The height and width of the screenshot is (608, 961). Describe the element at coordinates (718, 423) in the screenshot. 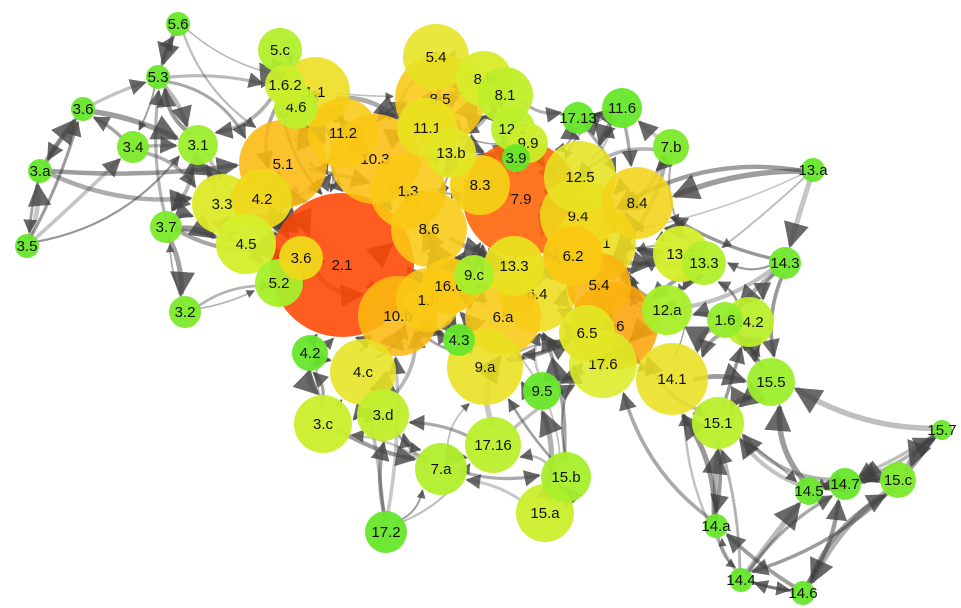

I see `graph-node-15-1: 15.1` at that location.